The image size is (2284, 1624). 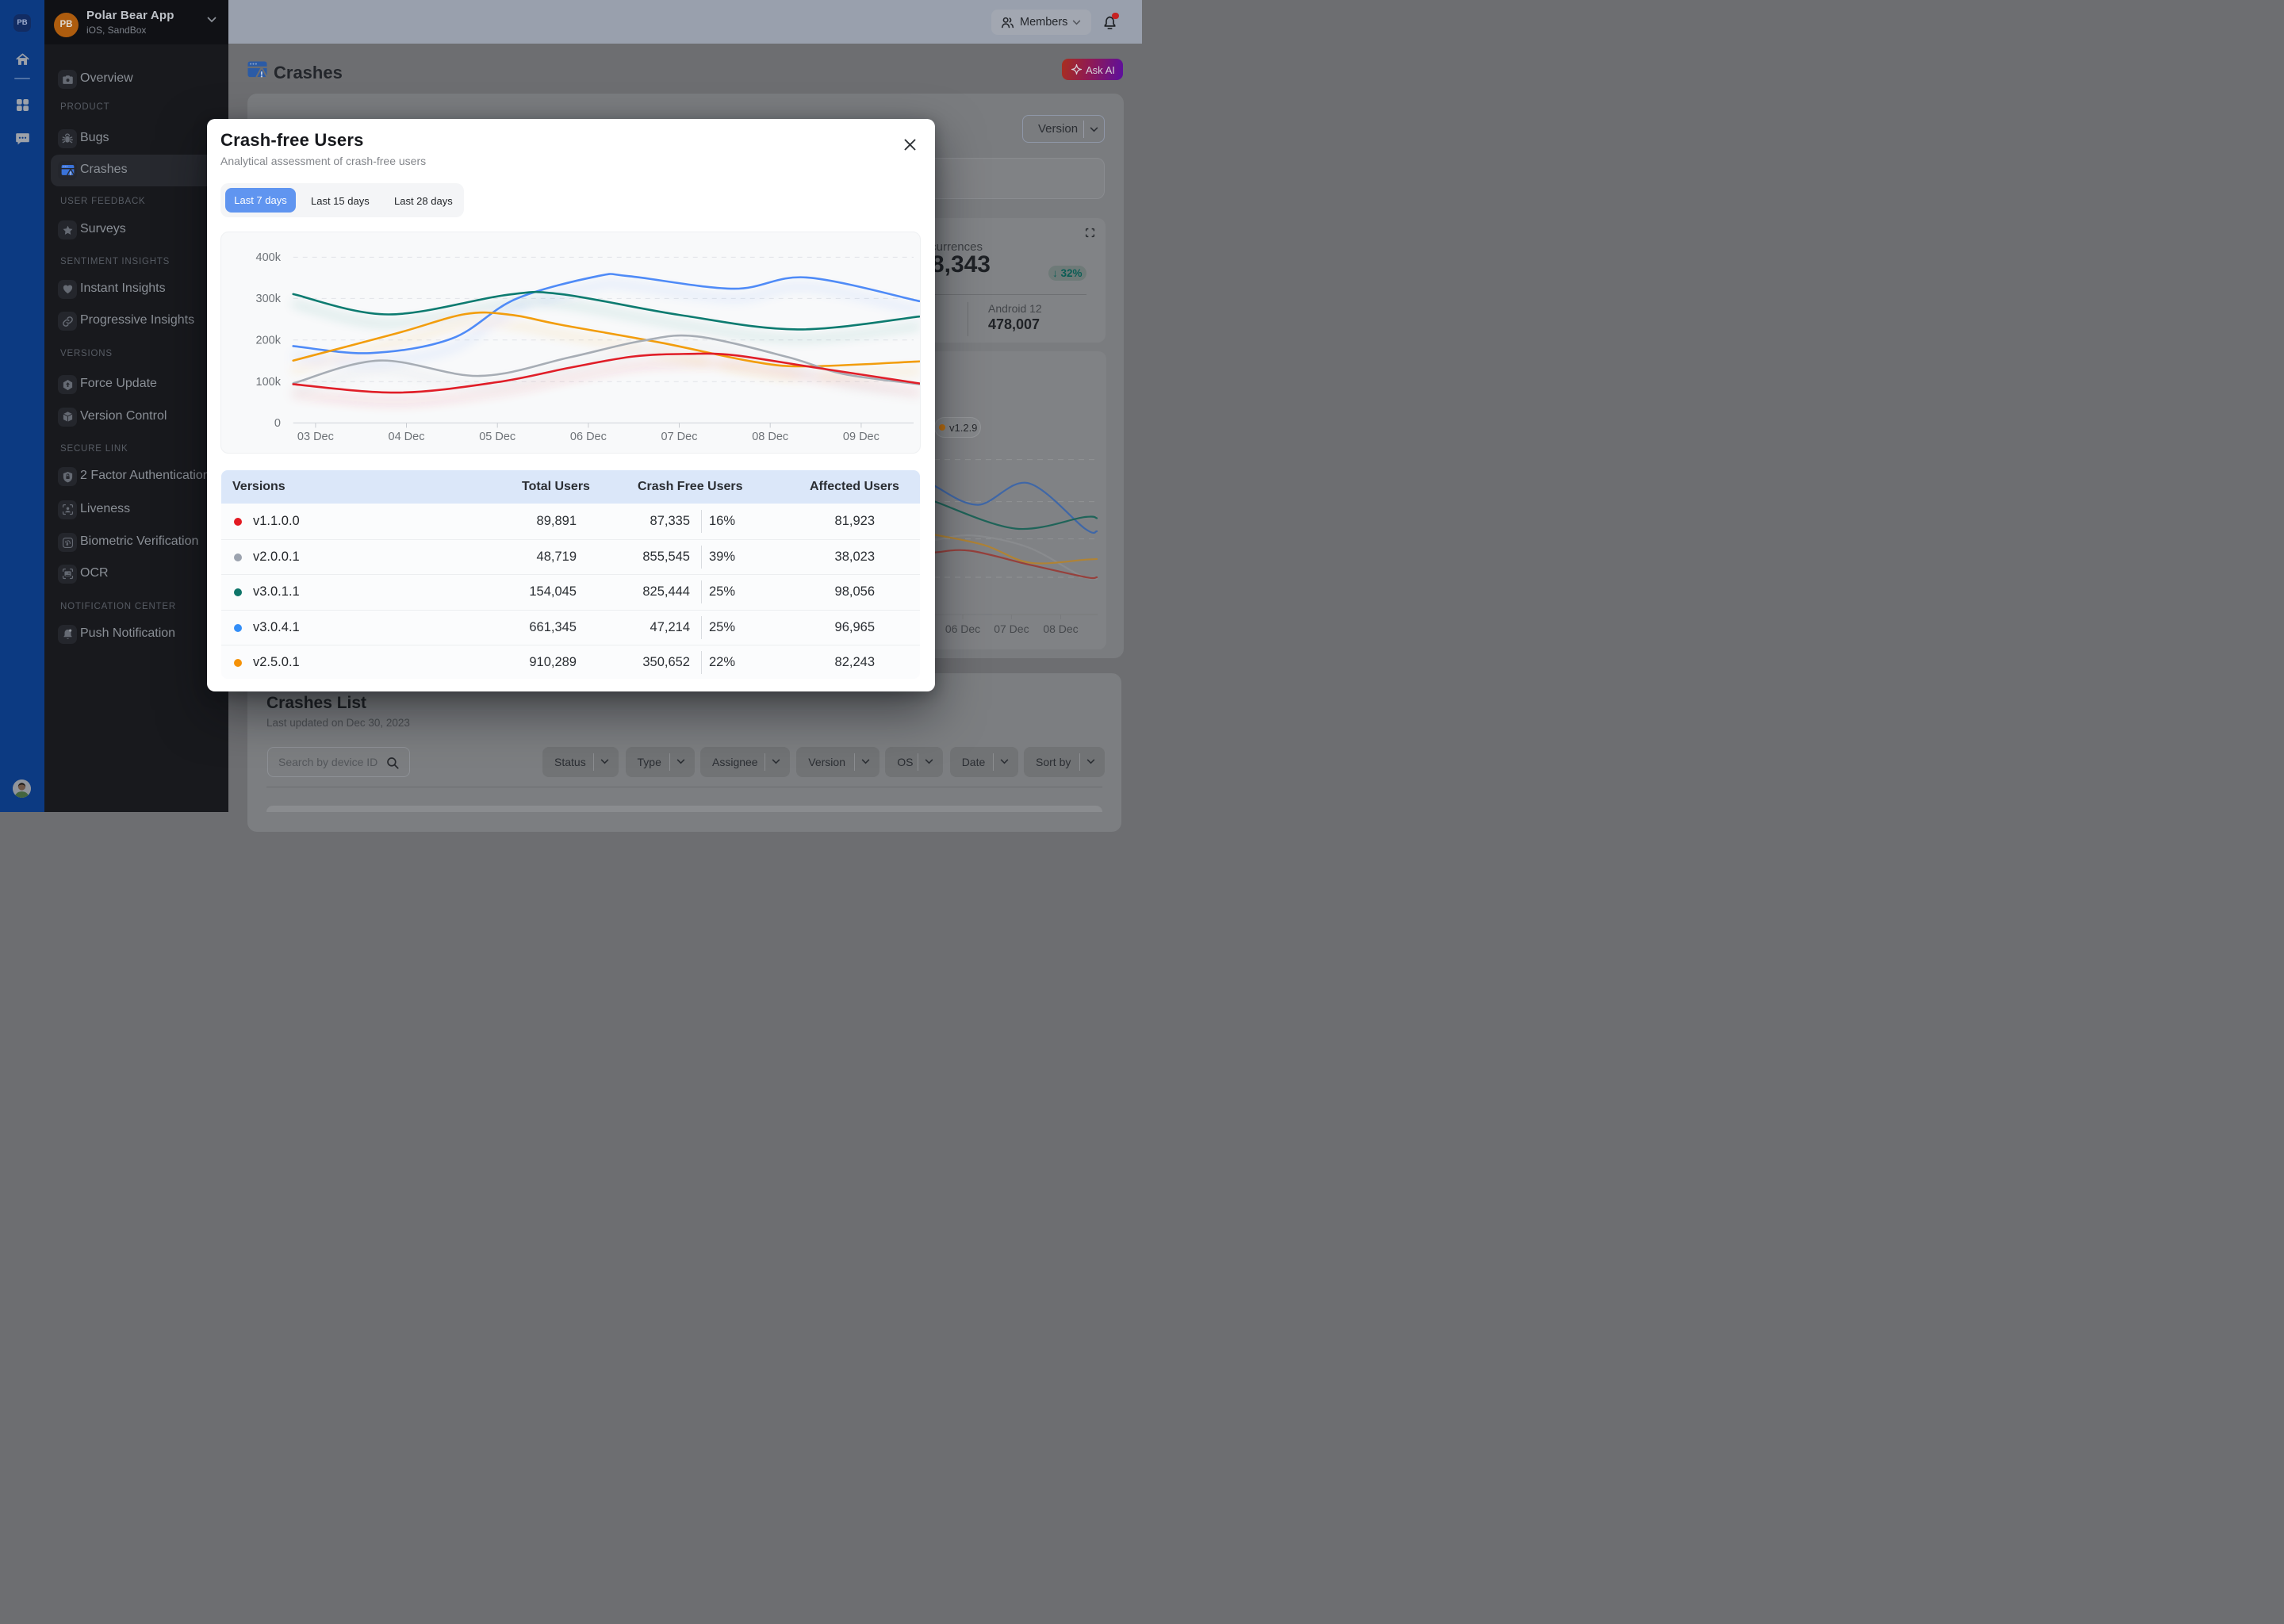 What do you see at coordinates (269, 299) in the screenshot?
I see `svg-text: 300k` at bounding box center [269, 299].